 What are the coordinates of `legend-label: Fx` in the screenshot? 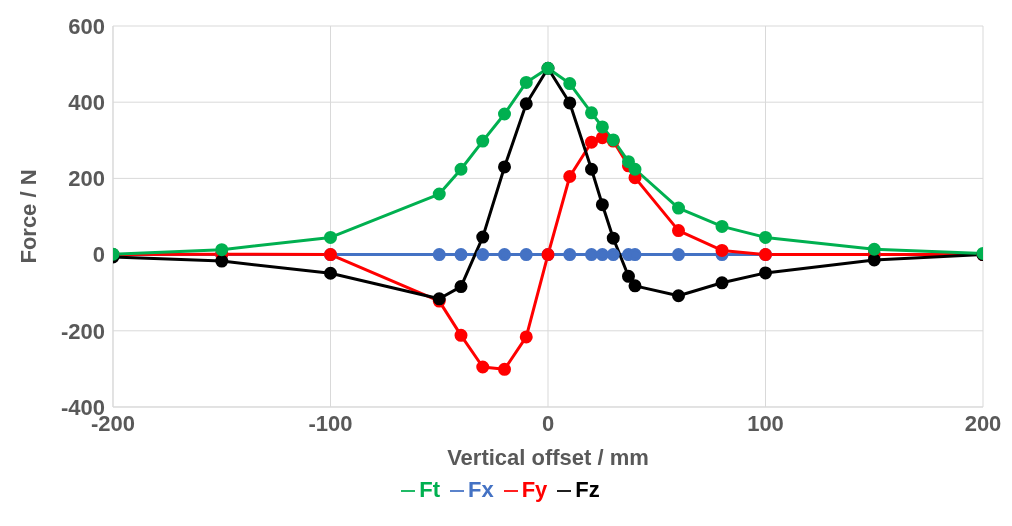 It's located at (480, 489).